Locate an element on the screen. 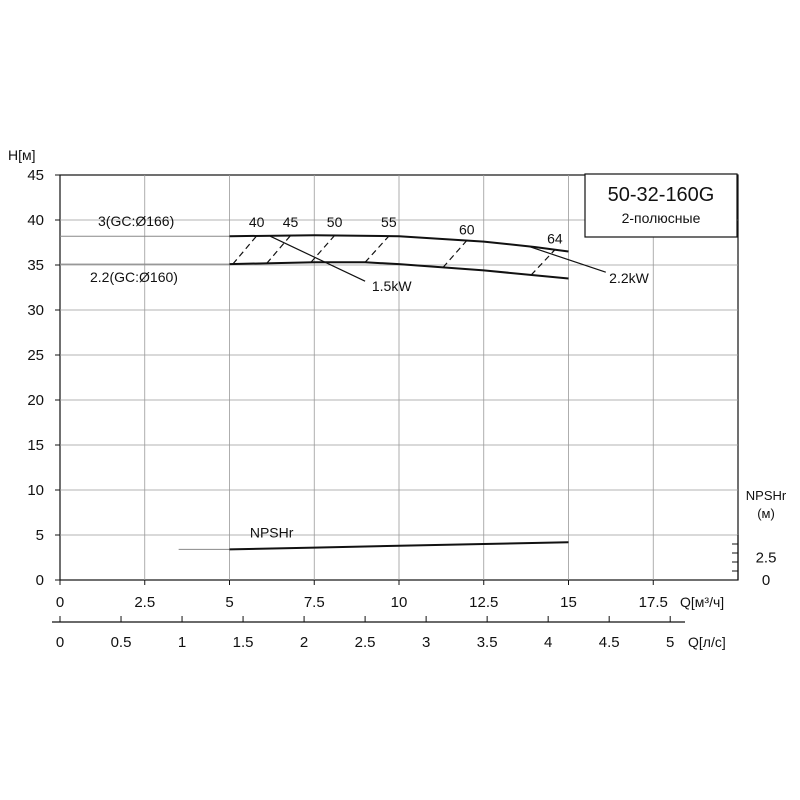 Image resolution: width=800 pixels, height=800 pixels. y-tick-label: 40 is located at coordinates (35, 220).